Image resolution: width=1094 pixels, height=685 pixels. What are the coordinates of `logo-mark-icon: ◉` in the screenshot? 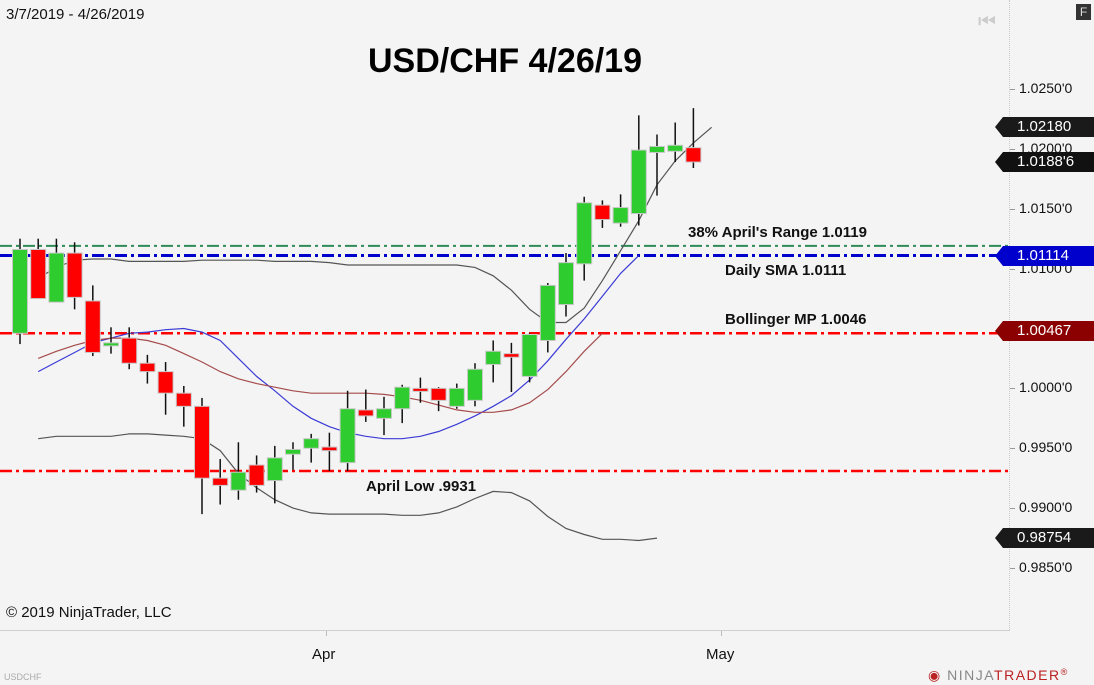 It's located at (935, 675).